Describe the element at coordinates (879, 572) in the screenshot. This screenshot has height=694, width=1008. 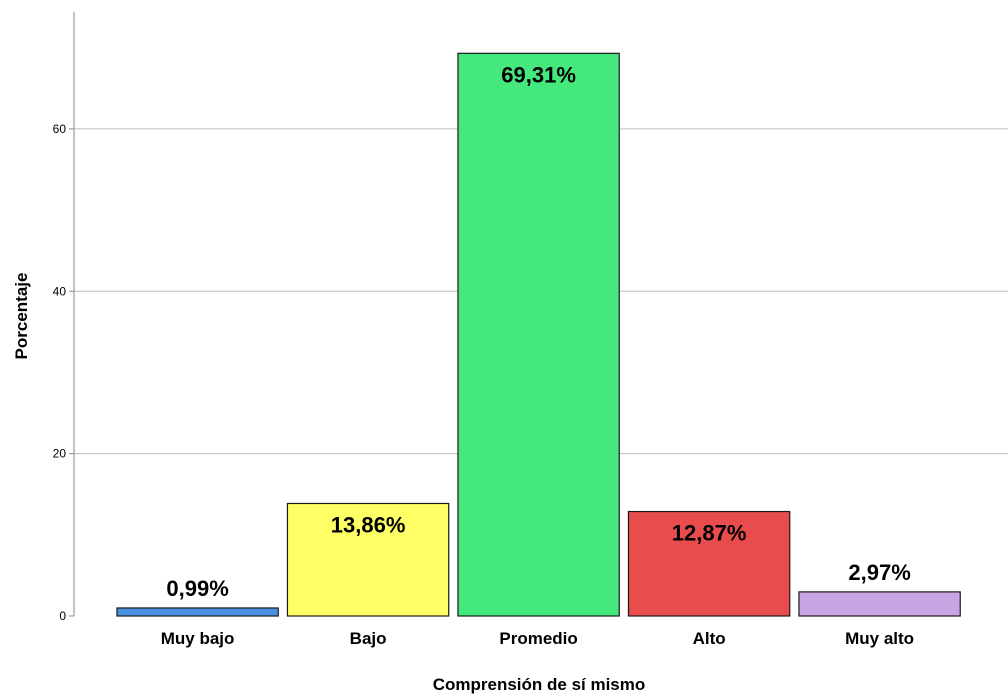
I see `data-label: 2,97%` at that location.